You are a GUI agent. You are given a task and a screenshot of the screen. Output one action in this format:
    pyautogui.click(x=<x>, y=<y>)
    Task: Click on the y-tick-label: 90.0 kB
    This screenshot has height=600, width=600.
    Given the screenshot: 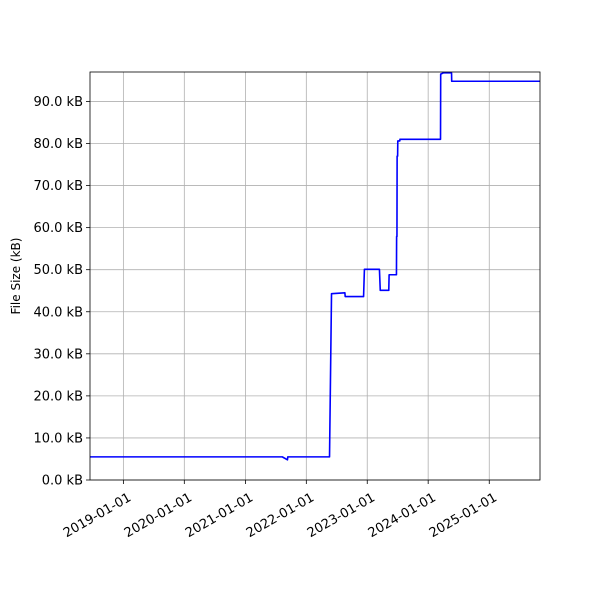 What is the action you would take?
    pyautogui.click(x=58, y=102)
    